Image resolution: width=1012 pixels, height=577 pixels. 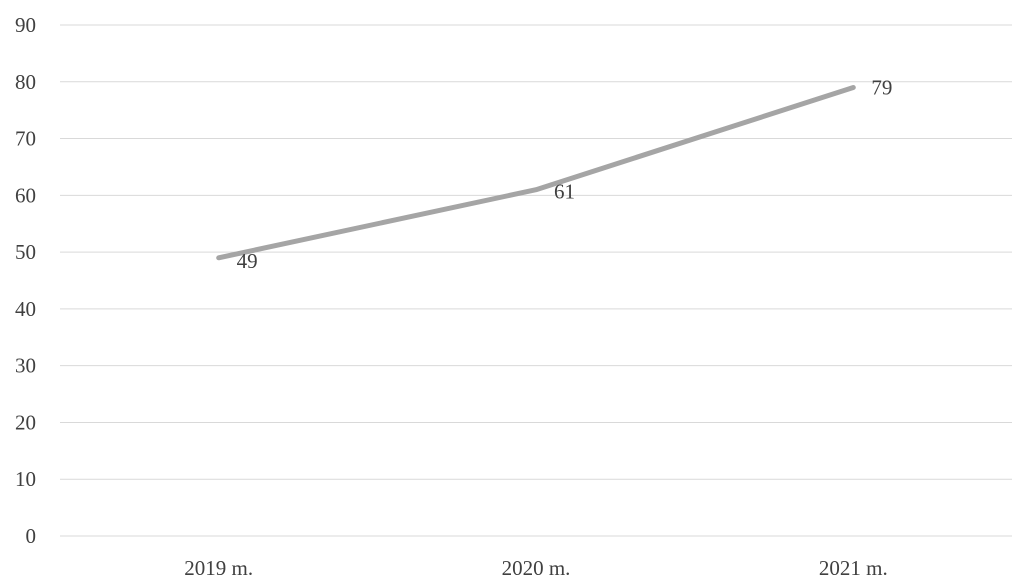 What do you see at coordinates (25, 195) in the screenshot?
I see `y-tick-label: 60` at bounding box center [25, 195].